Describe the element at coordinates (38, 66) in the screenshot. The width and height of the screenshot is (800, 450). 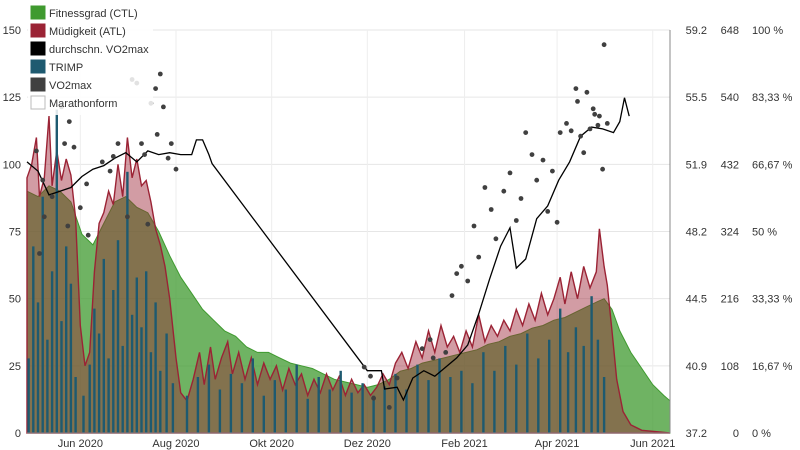
I see `legend-swatch-trimp` at that location.